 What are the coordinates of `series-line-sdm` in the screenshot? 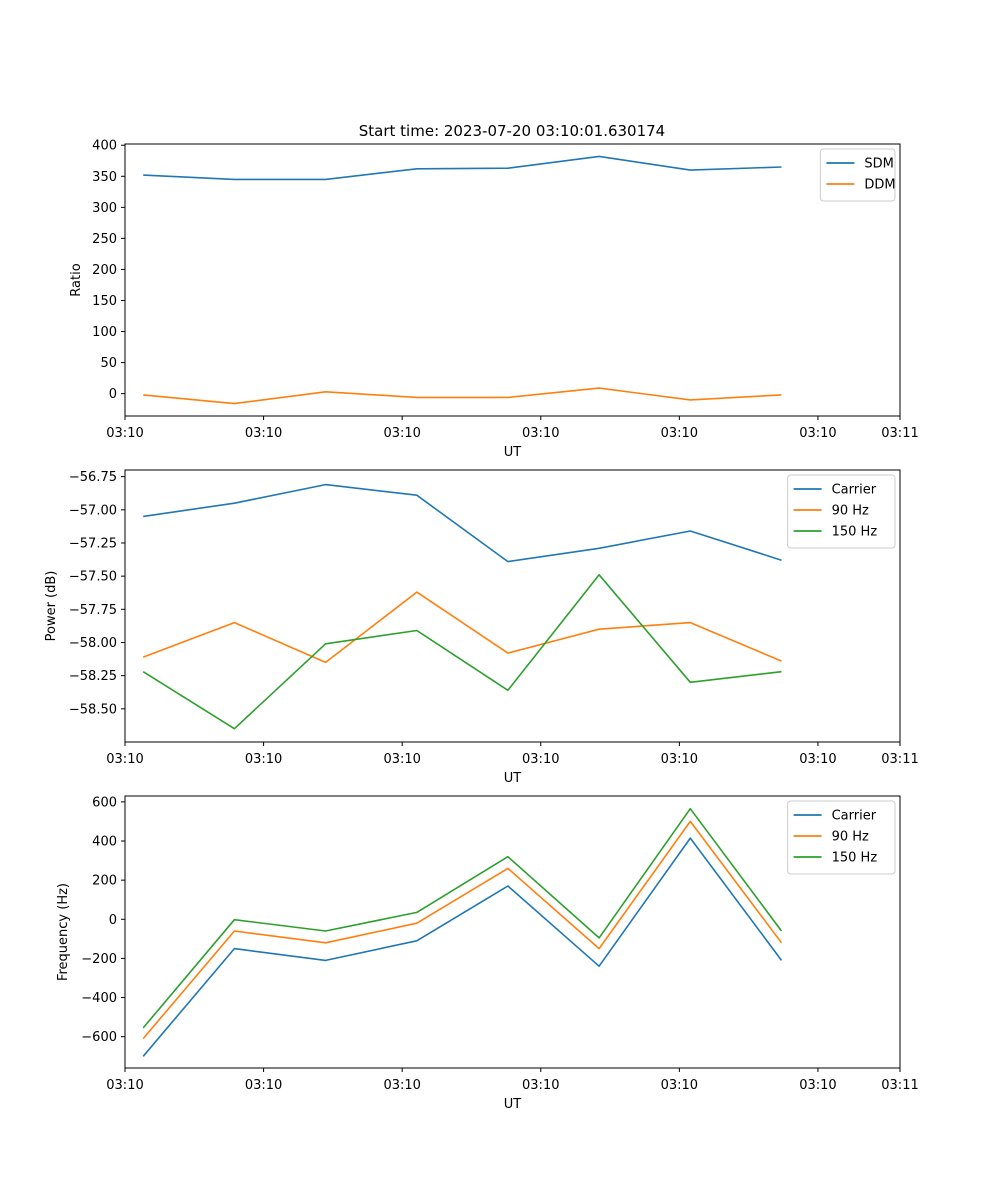 It's located at (462, 168).